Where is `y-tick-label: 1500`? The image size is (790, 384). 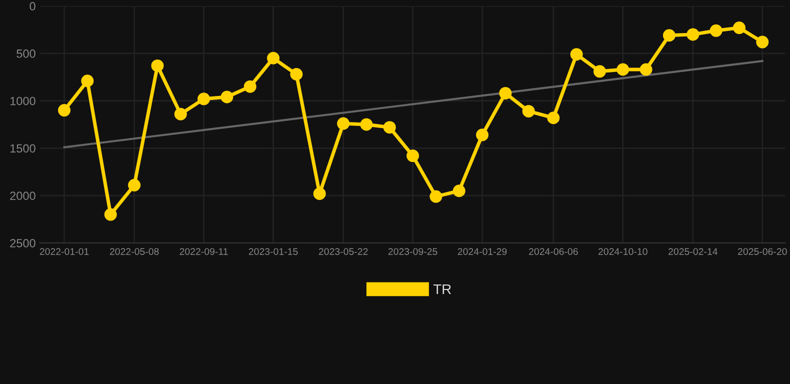 y-tick-label: 1500 is located at coordinates (23, 148).